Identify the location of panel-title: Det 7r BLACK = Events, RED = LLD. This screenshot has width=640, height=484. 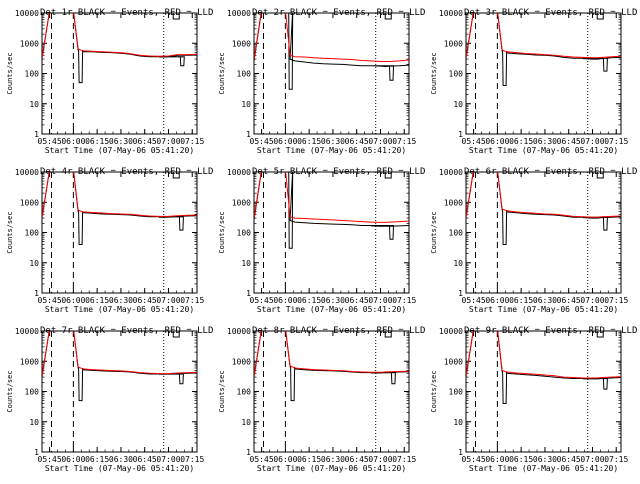
(126, 331).